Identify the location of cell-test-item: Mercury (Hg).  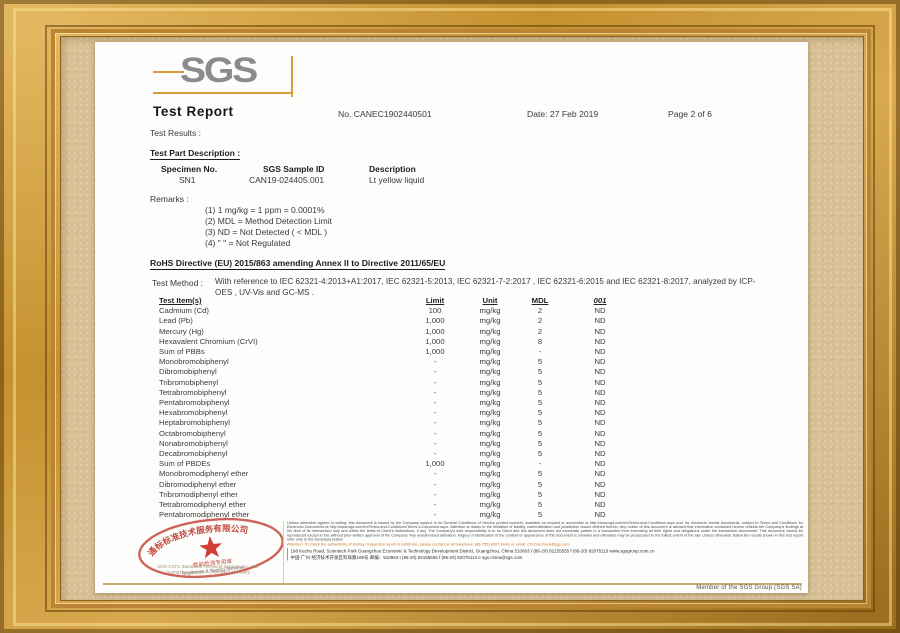
(181, 331).